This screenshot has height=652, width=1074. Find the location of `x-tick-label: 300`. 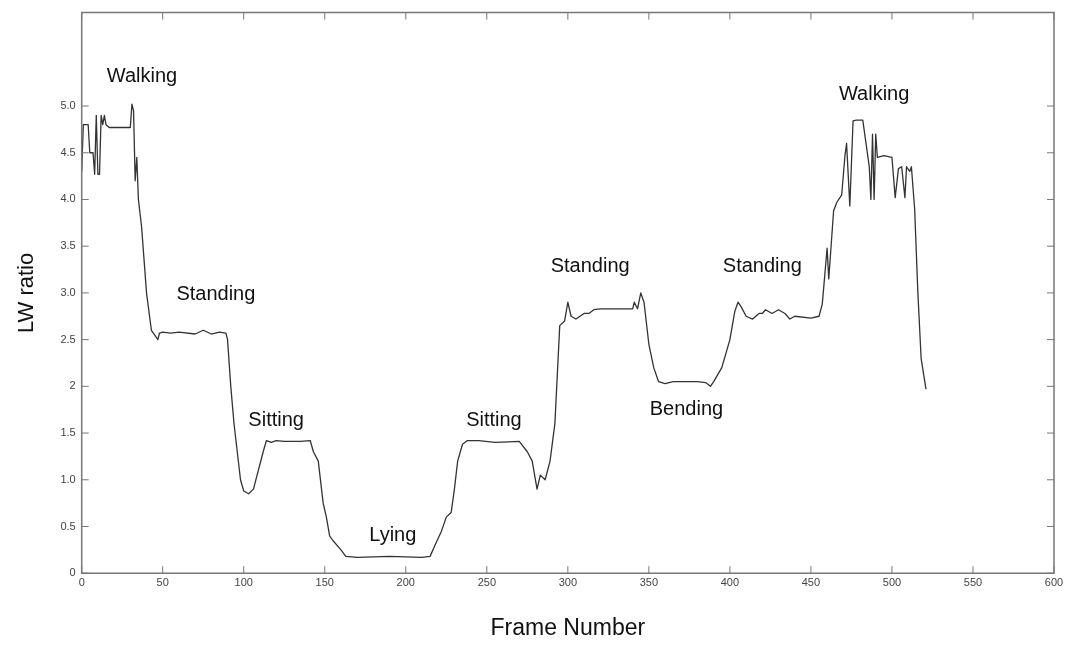

x-tick-label: 300 is located at coordinates (568, 581).